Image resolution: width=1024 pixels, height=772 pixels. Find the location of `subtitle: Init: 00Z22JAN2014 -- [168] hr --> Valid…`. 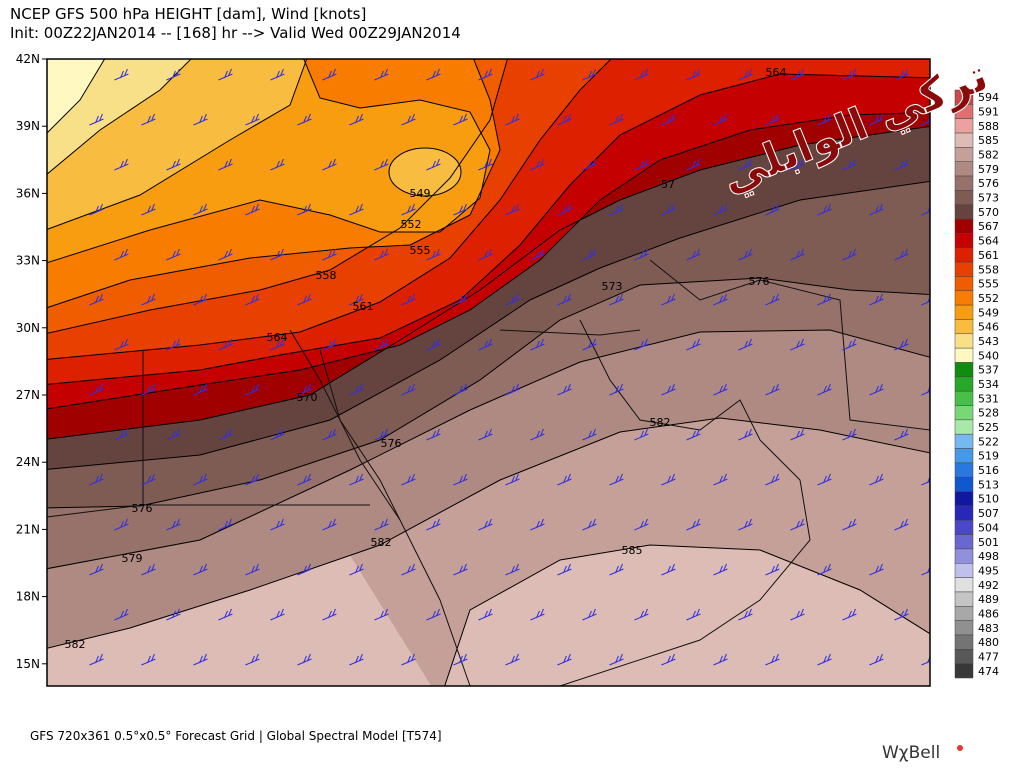

subtitle: Init: 00Z22JAN2014 -- [168] hr --> Valid… is located at coordinates (235, 33).